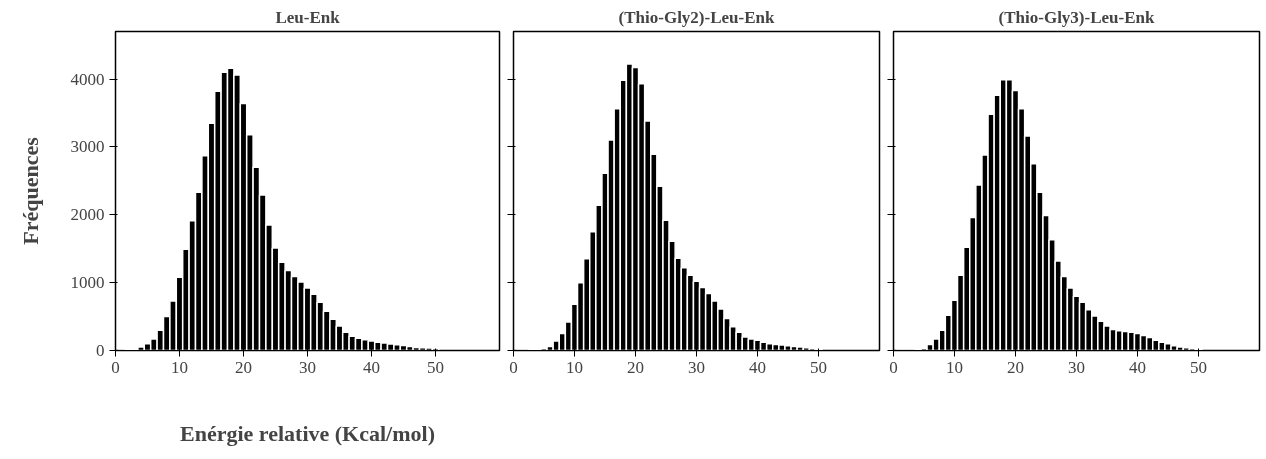  I want to click on y-axis-title: Fréquences, so click(30, 190).